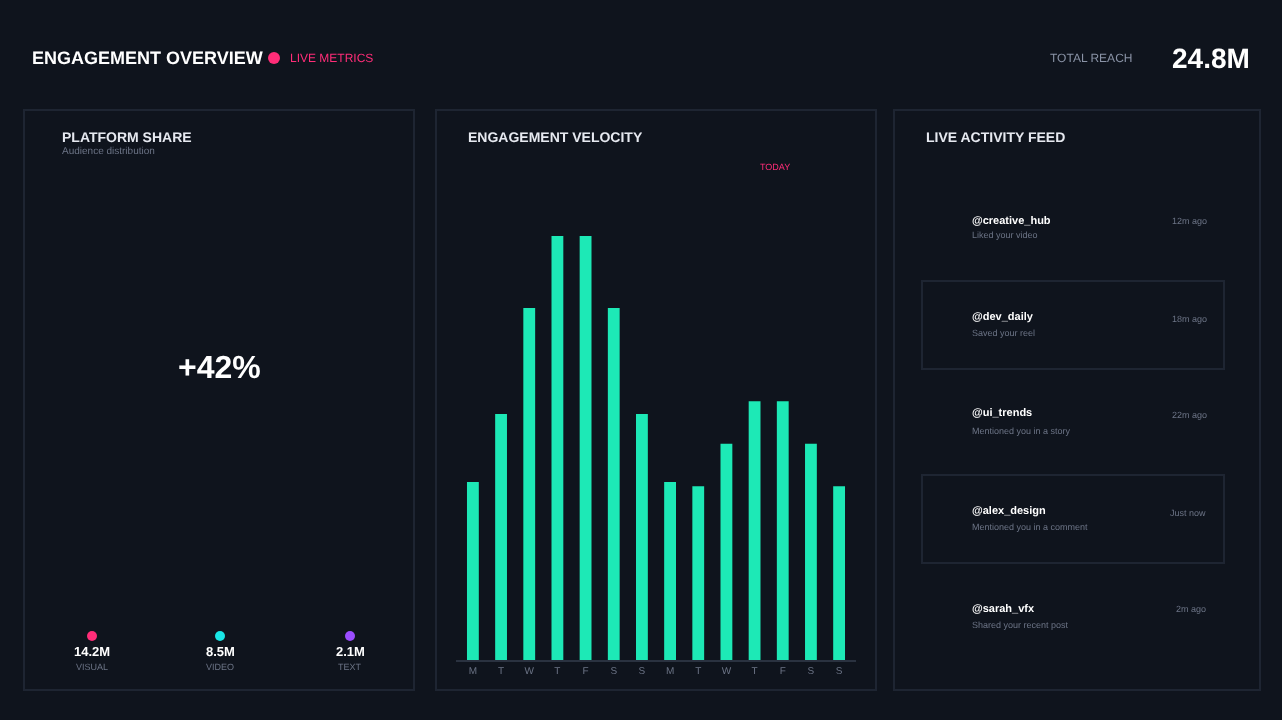  I want to click on text: 24.8M, so click(1211, 58).